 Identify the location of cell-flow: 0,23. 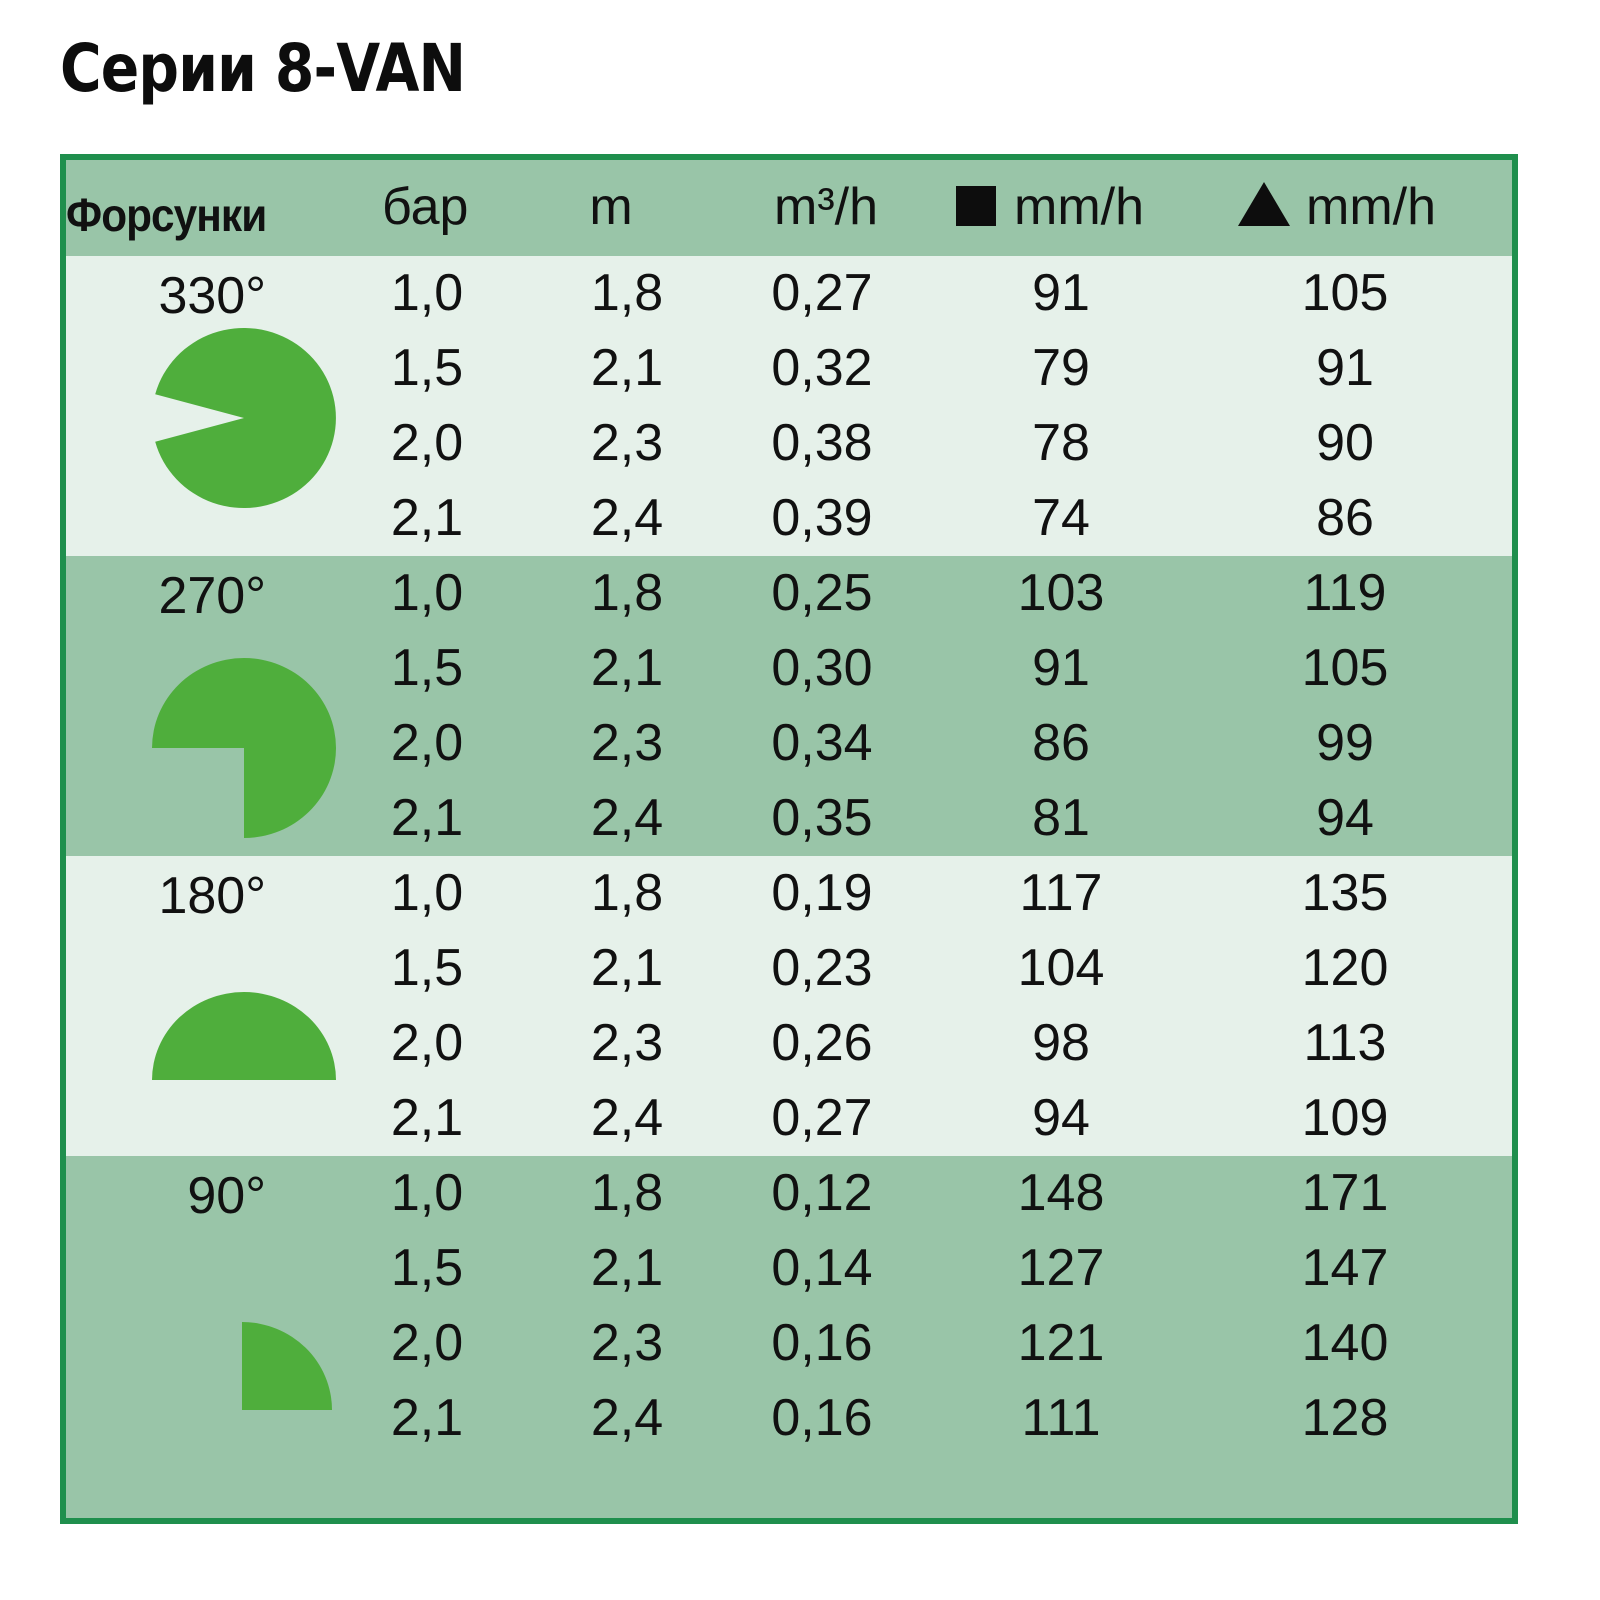
(822, 968).